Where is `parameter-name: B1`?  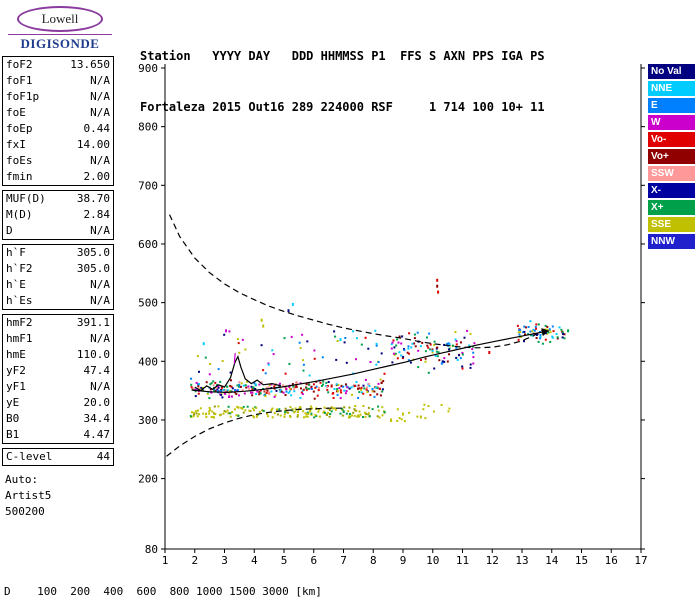 parameter-name: B1 is located at coordinates (13, 434).